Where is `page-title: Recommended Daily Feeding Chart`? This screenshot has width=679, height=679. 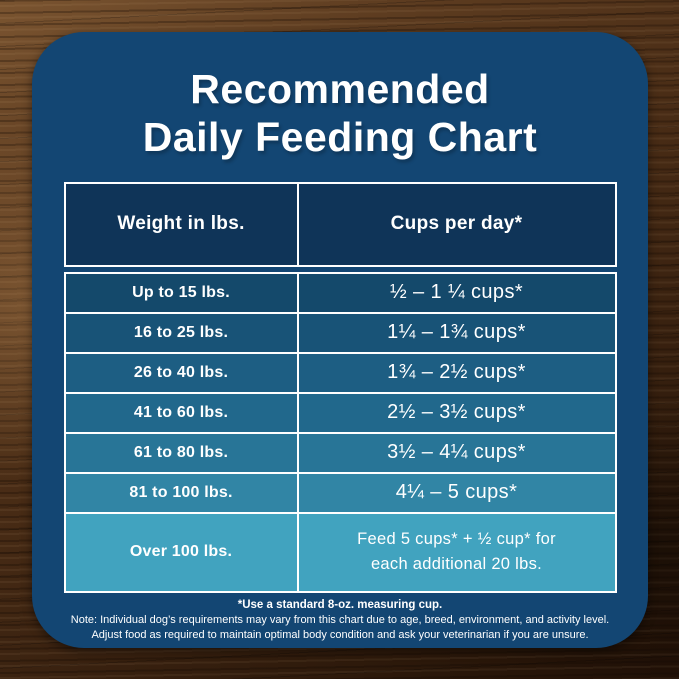 page-title: Recommended Daily Feeding Chart is located at coordinates (340, 114).